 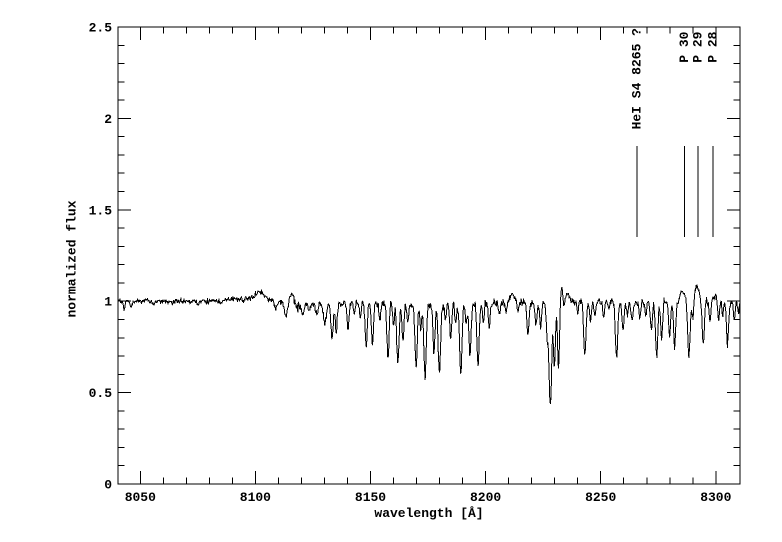 I want to click on svg-text: P 29, so click(x=698, y=46).